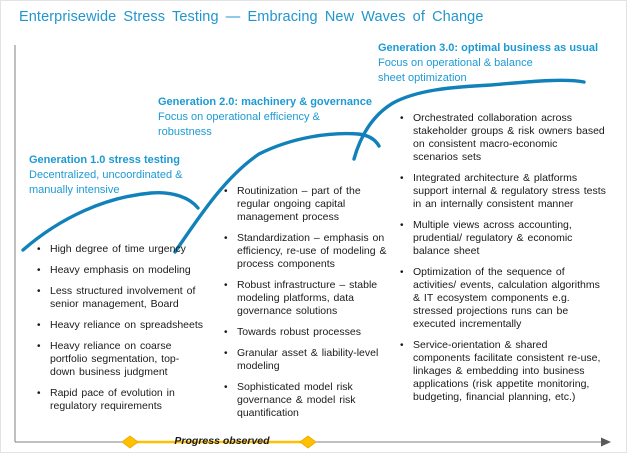 The width and height of the screenshot is (627, 454). What do you see at coordinates (265, 102) in the screenshot?
I see `generation-2-heading: Generation 2.0: machinery & governance` at bounding box center [265, 102].